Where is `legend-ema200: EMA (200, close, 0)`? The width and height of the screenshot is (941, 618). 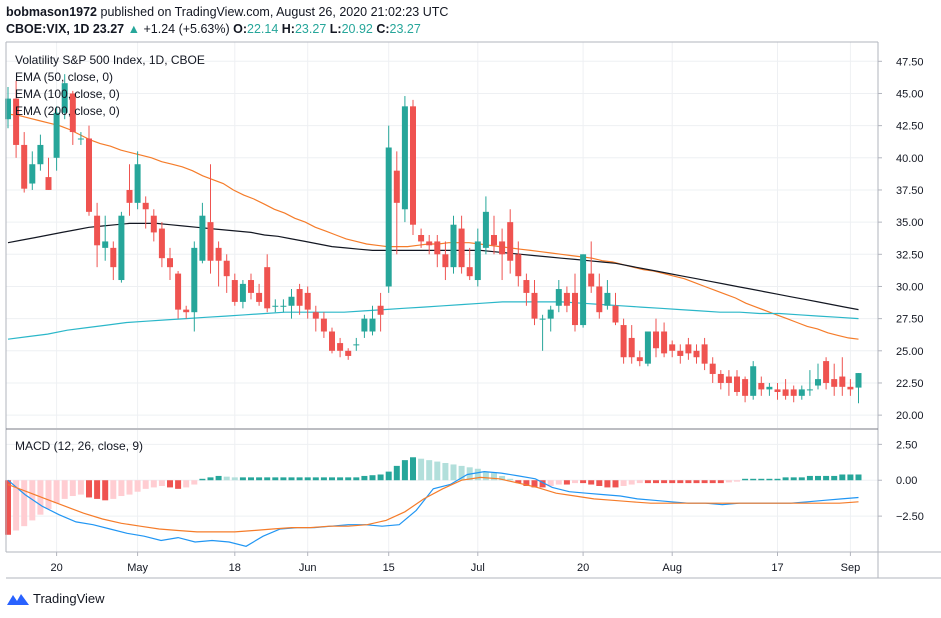
legend-ema200: EMA (200, close, 0) is located at coordinates (67, 111).